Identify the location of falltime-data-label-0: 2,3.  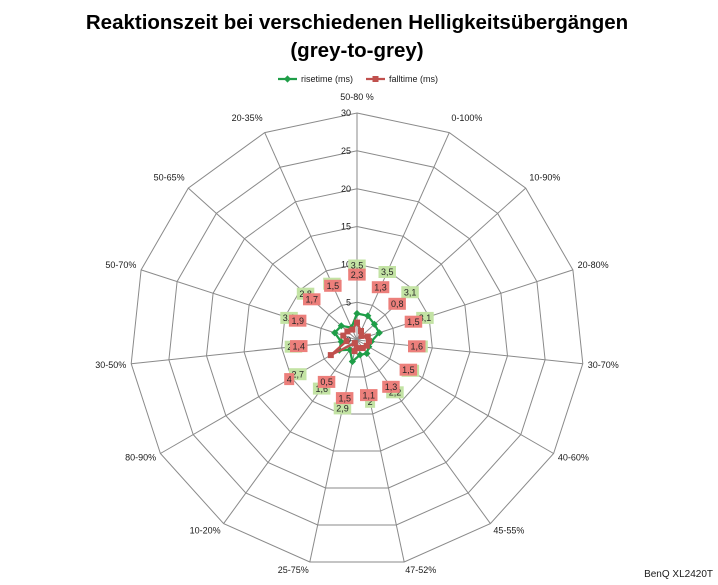
(357, 274).